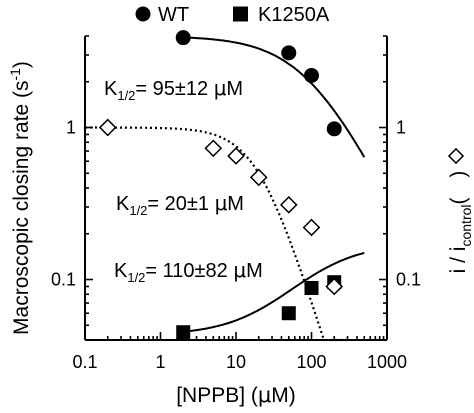 The width and height of the screenshot is (474, 413). Describe the element at coordinates (240, 14) in the screenshot. I see `legend-k1250a-marker` at that location.